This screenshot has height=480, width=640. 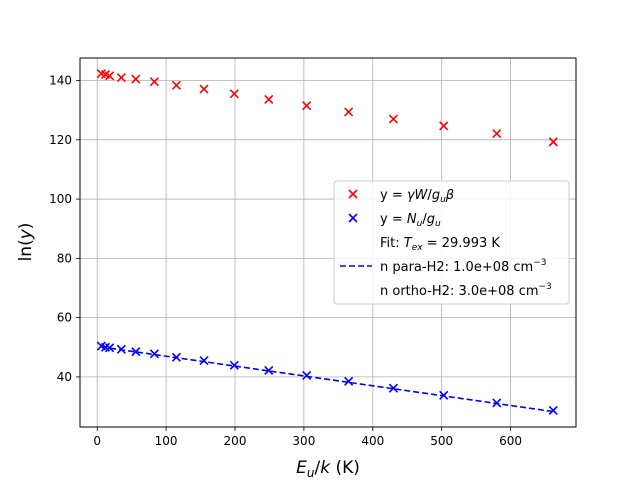 I want to click on x-tick-label: 100, so click(x=166, y=441).